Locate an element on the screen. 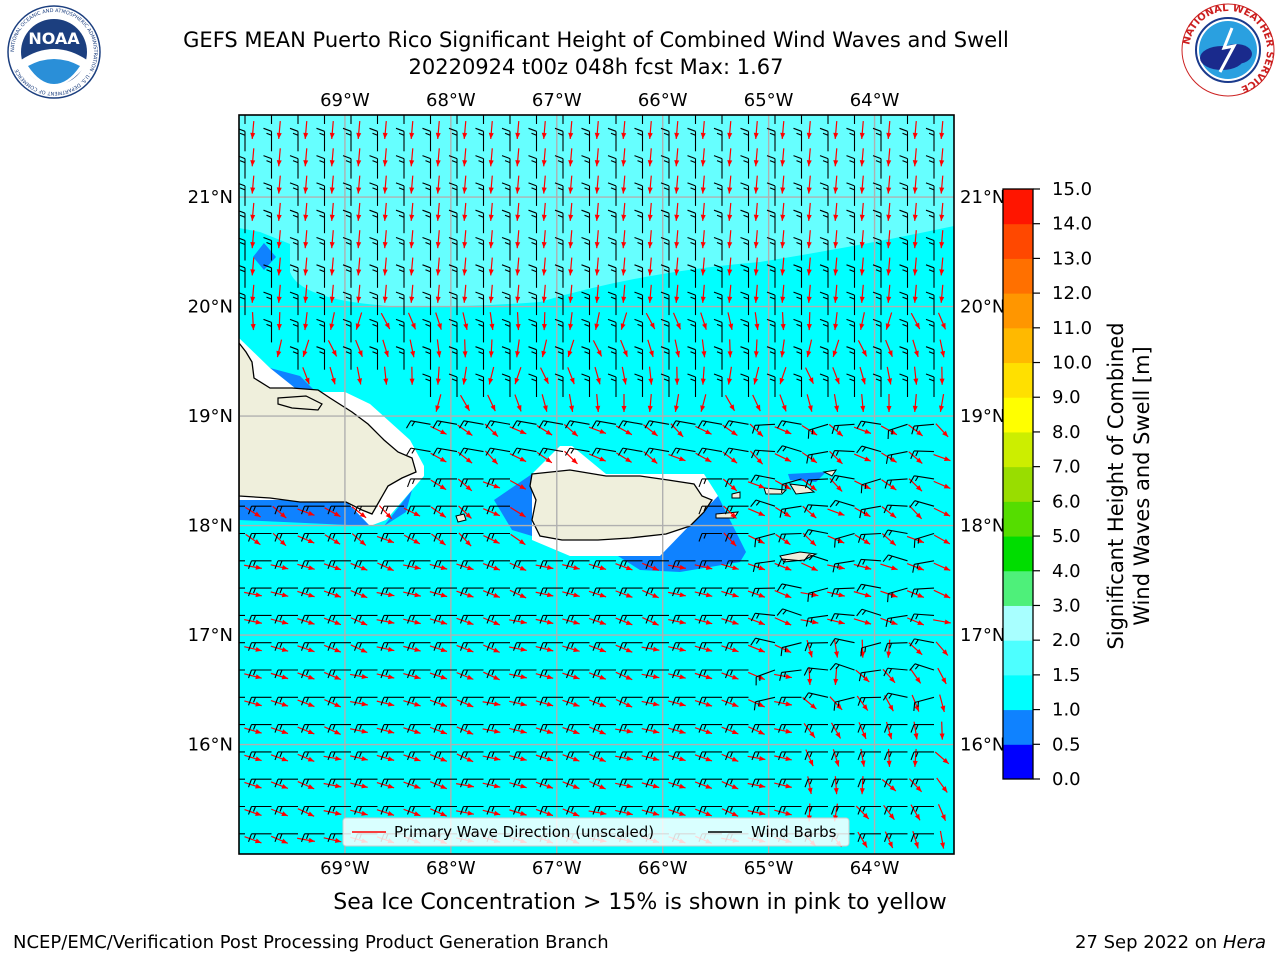  colorbar-tick-label: 0.0 is located at coordinates (1066, 779).